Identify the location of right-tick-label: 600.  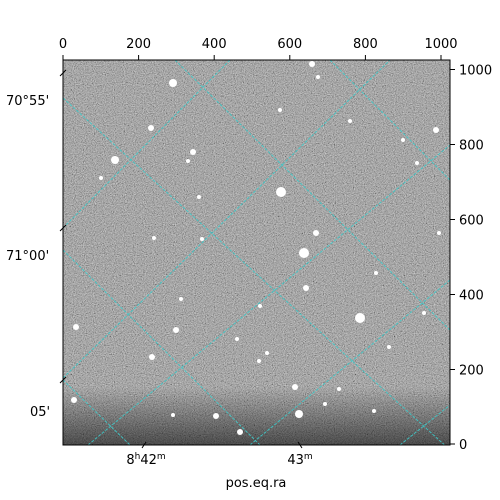
(471, 221).